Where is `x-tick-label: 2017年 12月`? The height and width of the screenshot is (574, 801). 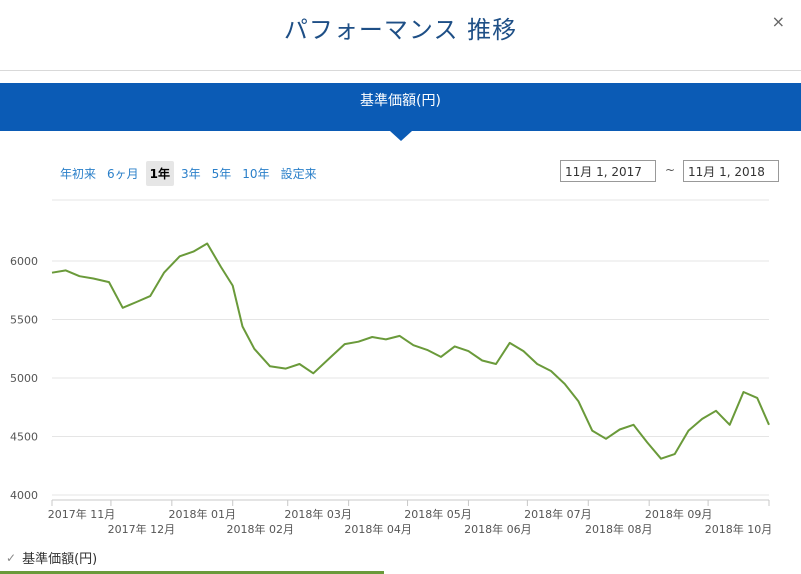
x-tick-label: 2017年 12月 is located at coordinates (142, 529).